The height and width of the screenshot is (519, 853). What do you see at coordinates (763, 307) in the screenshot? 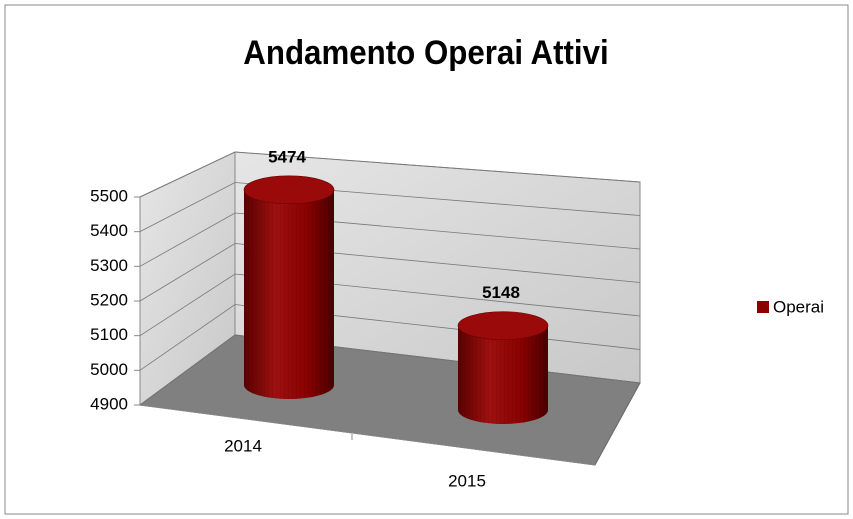
I see `legend-swatch` at bounding box center [763, 307].